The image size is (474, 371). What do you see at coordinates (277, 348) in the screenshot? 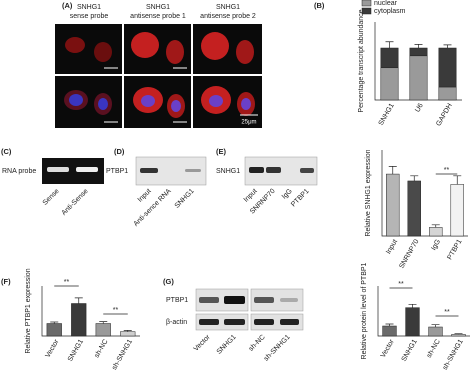
I see `lane-label: sh-SNHG1` at bounding box center [277, 348].